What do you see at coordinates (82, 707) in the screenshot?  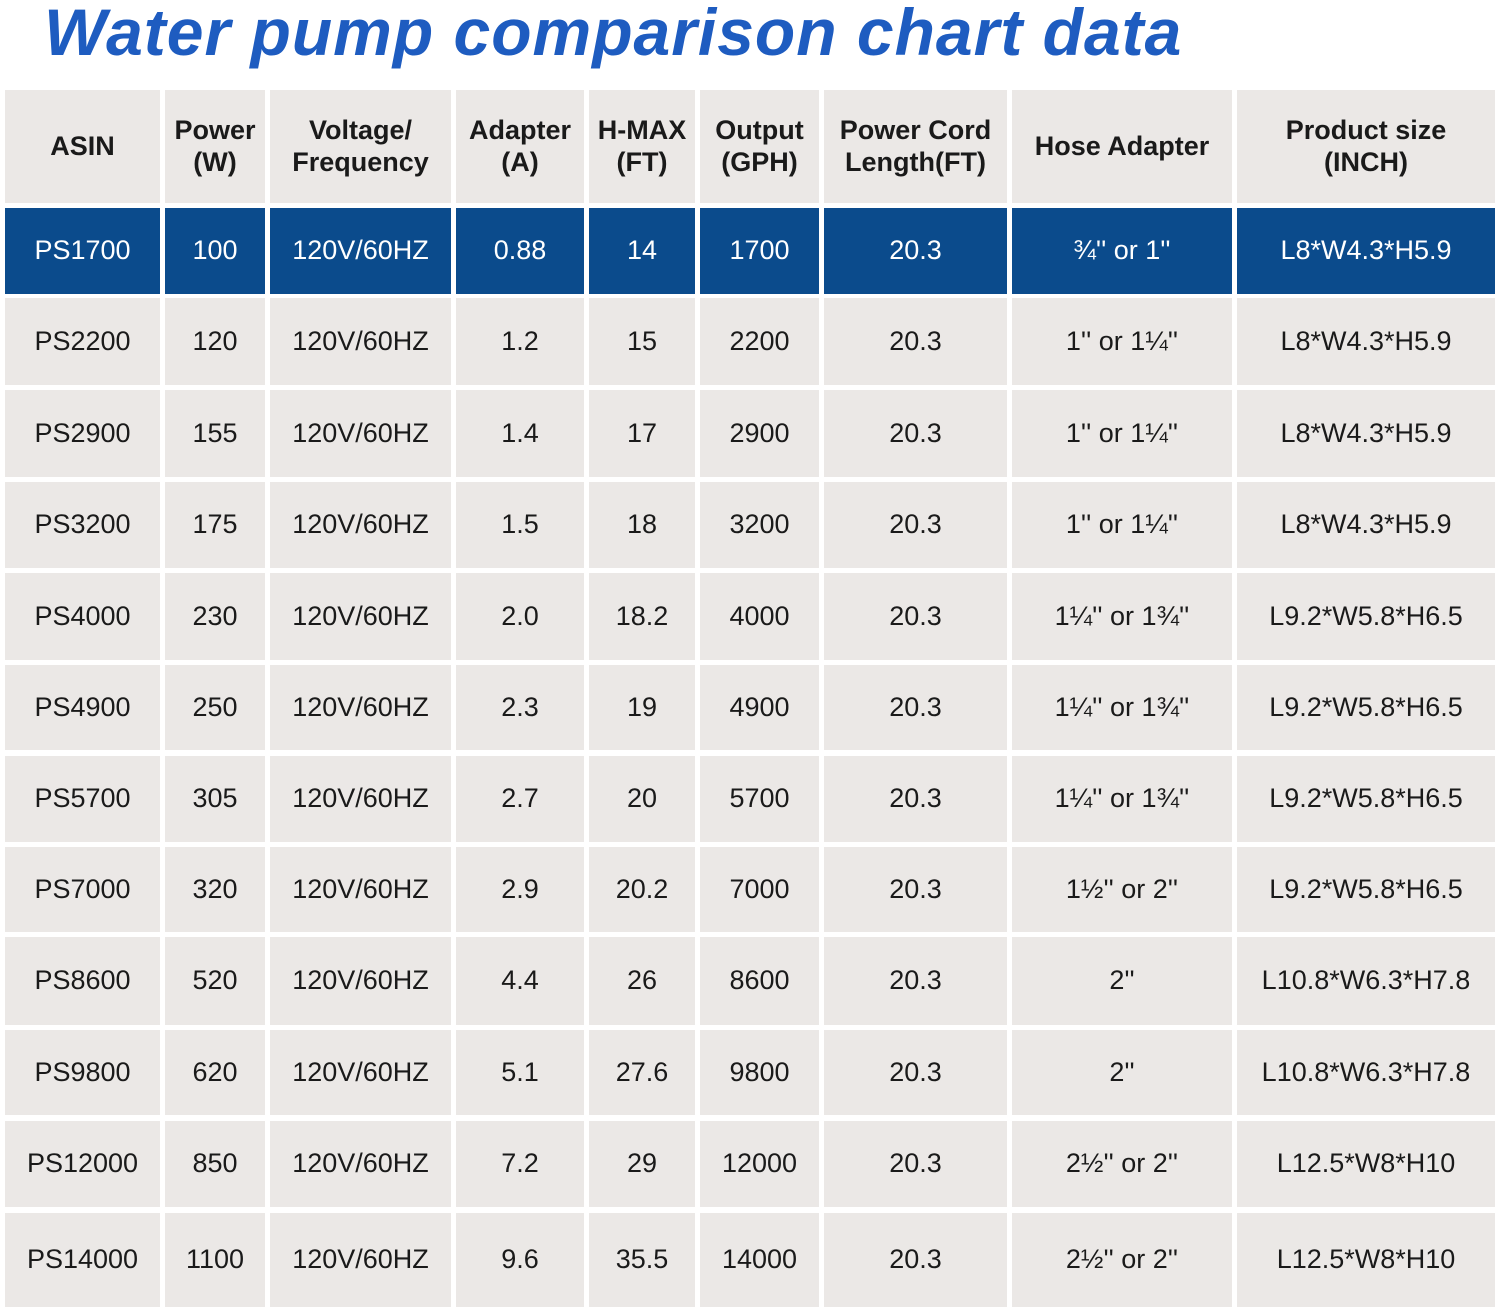 I see `table-cell: PS4900` at bounding box center [82, 707].